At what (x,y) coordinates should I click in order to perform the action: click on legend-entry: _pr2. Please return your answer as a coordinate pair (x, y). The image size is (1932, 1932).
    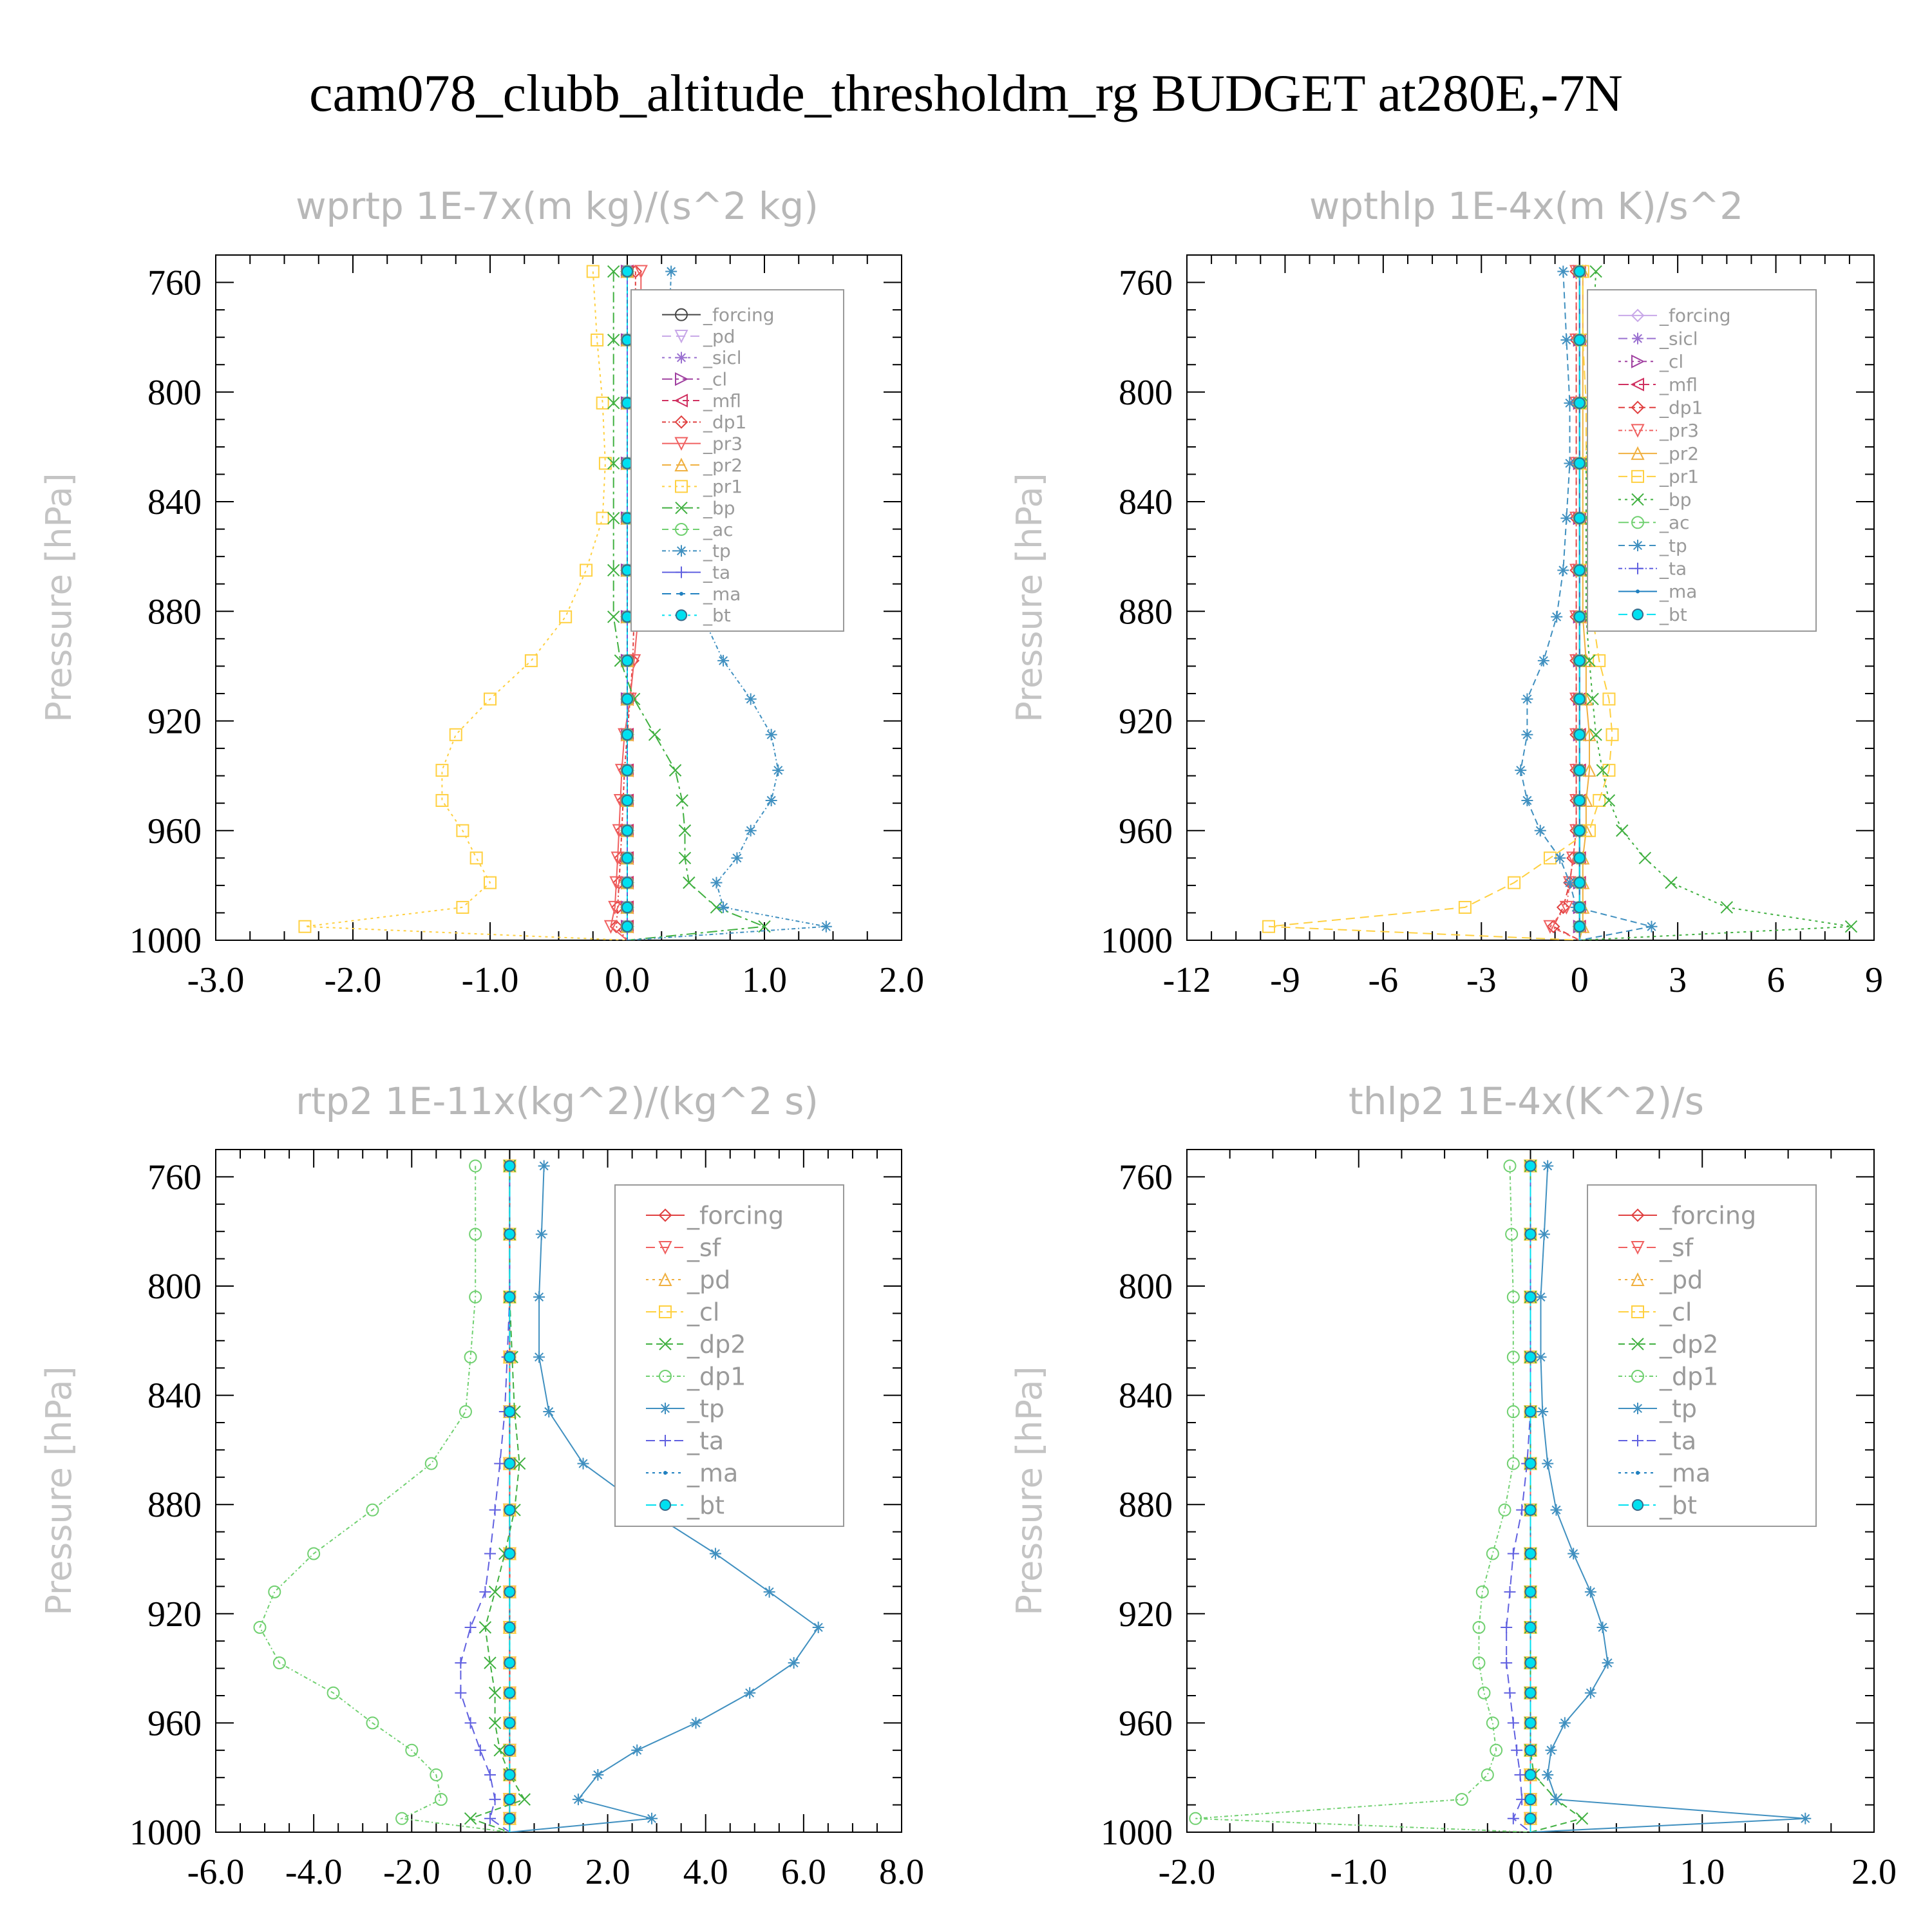
    Looking at the image, I should click on (1659, 453).